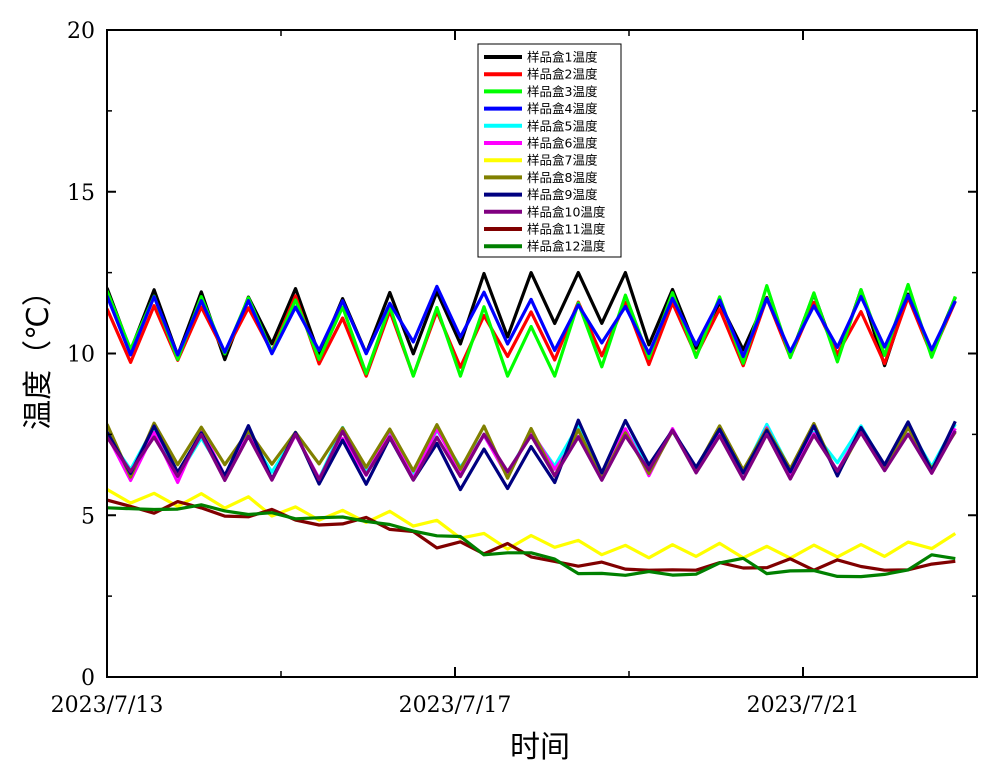 Image resolution: width=1000 pixels, height=775 pixels. I want to click on legend-label-6: 样品盒6温度, so click(562, 143).